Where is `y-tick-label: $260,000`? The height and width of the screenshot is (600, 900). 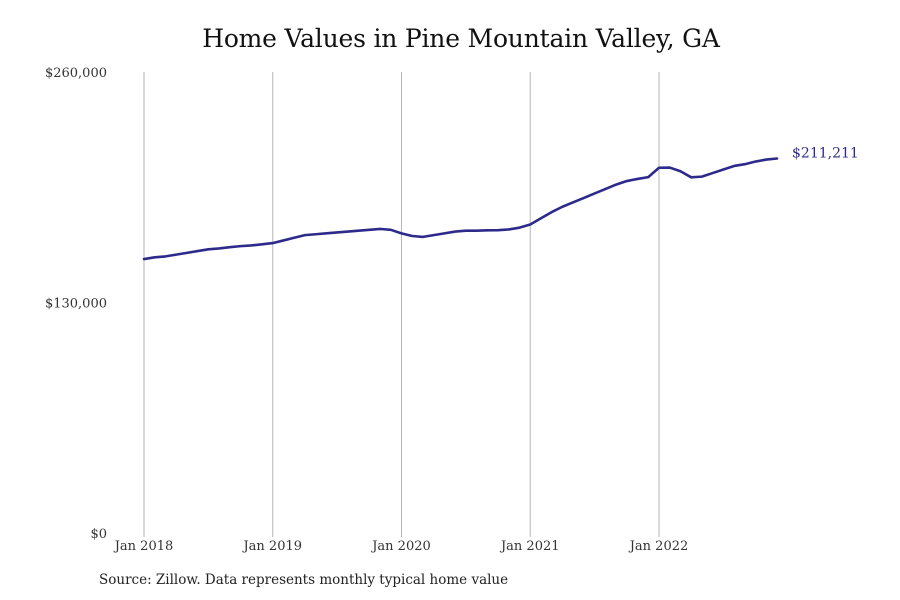
y-tick-label: $260,000 is located at coordinates (76, 73).